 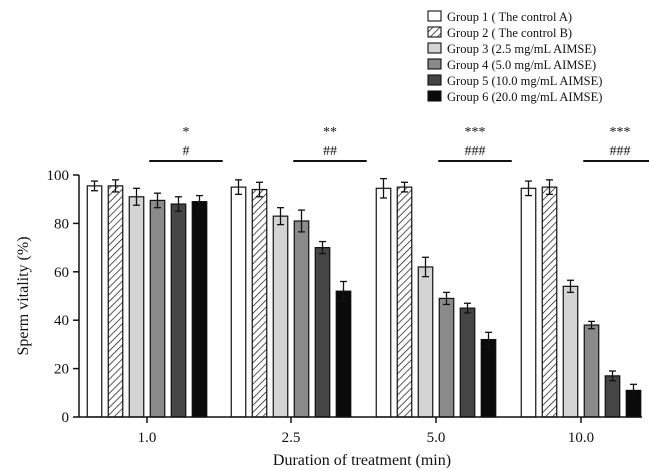 I want to click on legend-label: Group 6 (20.0 mg/mL AIMSE), so click(x=524, y=97).